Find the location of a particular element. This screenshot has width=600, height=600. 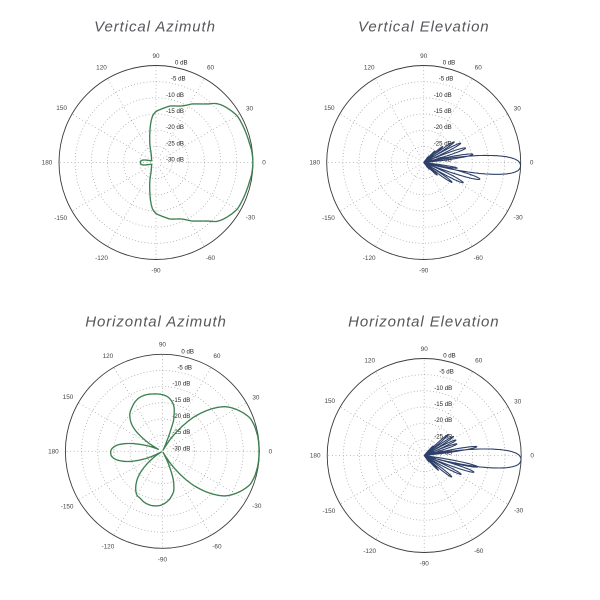

svg-text: Vertical Elevation is located at coordinates (424, 27).